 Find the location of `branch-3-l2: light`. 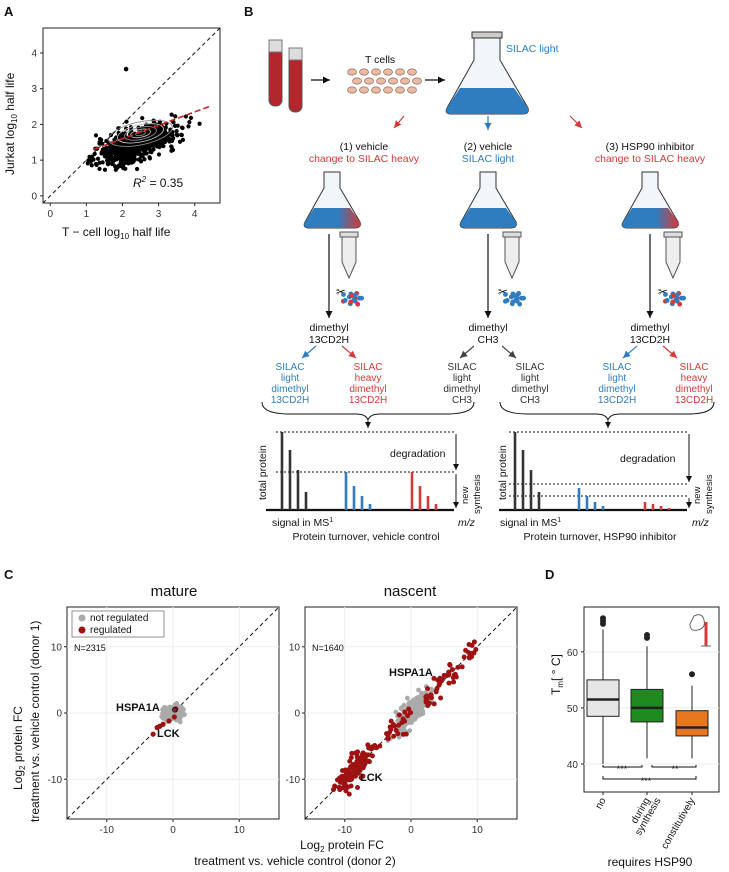

branch-3-l2: light is located at coordinates (462, 378).